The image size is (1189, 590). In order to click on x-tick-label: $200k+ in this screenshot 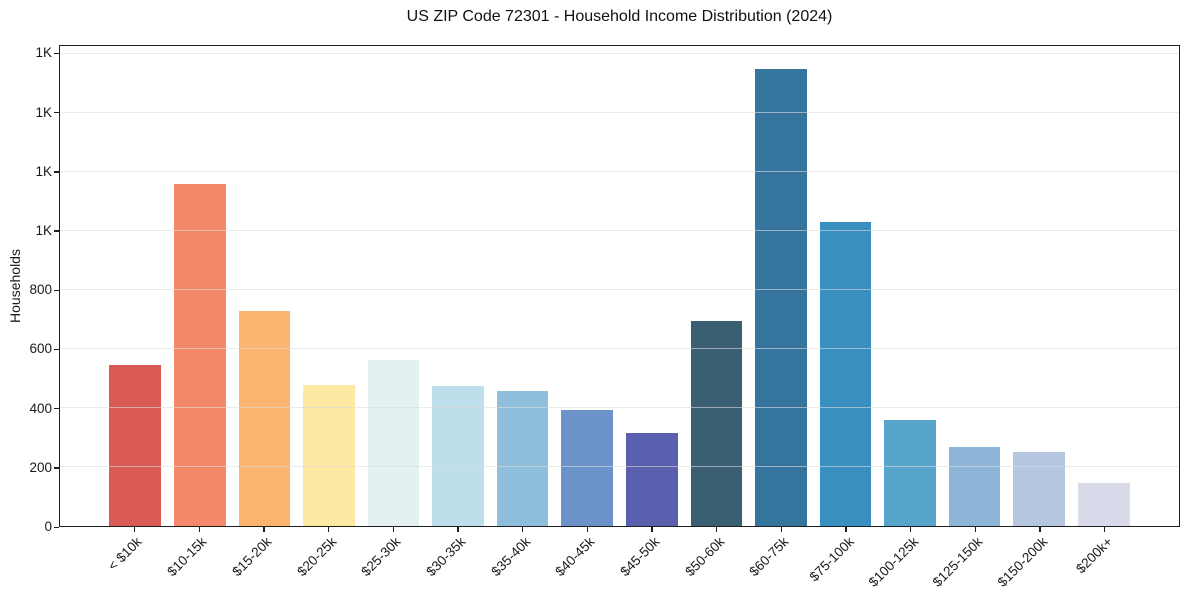, I will do `click(1094, 555)`.